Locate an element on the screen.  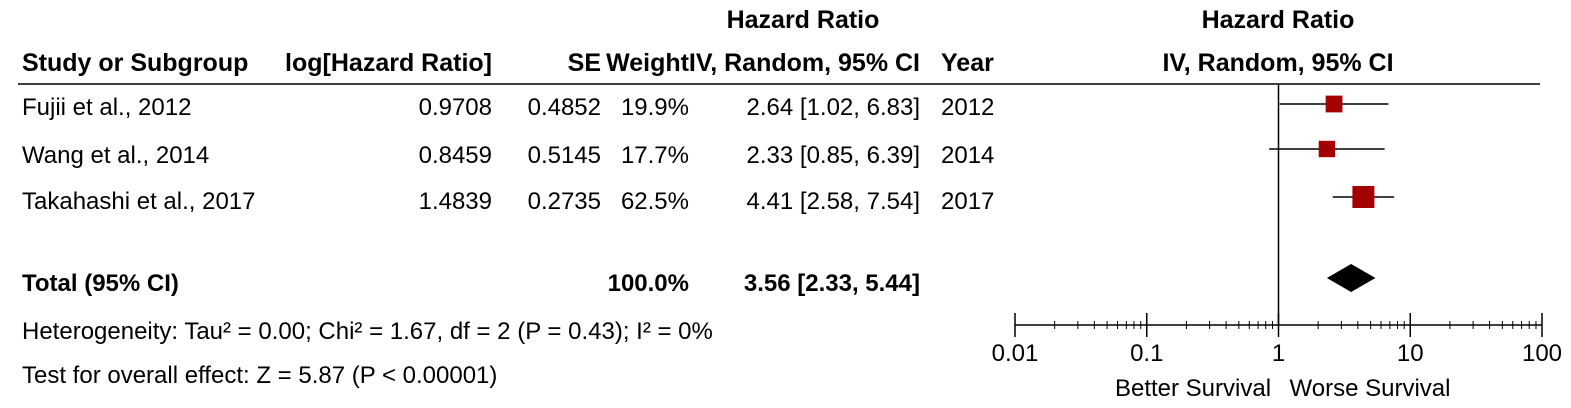
x-tick-label: 1 is located at coordinates (1278, 353).